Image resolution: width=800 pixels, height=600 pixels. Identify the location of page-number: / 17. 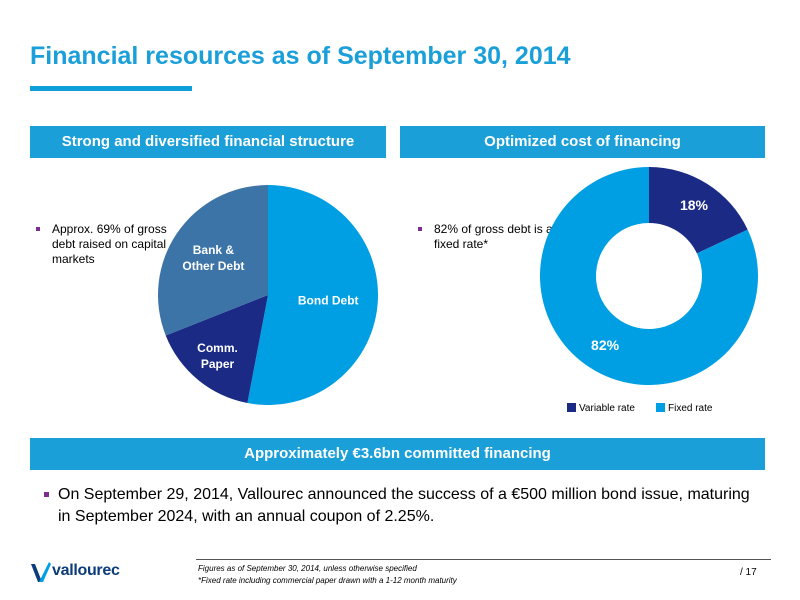
(748, 572).